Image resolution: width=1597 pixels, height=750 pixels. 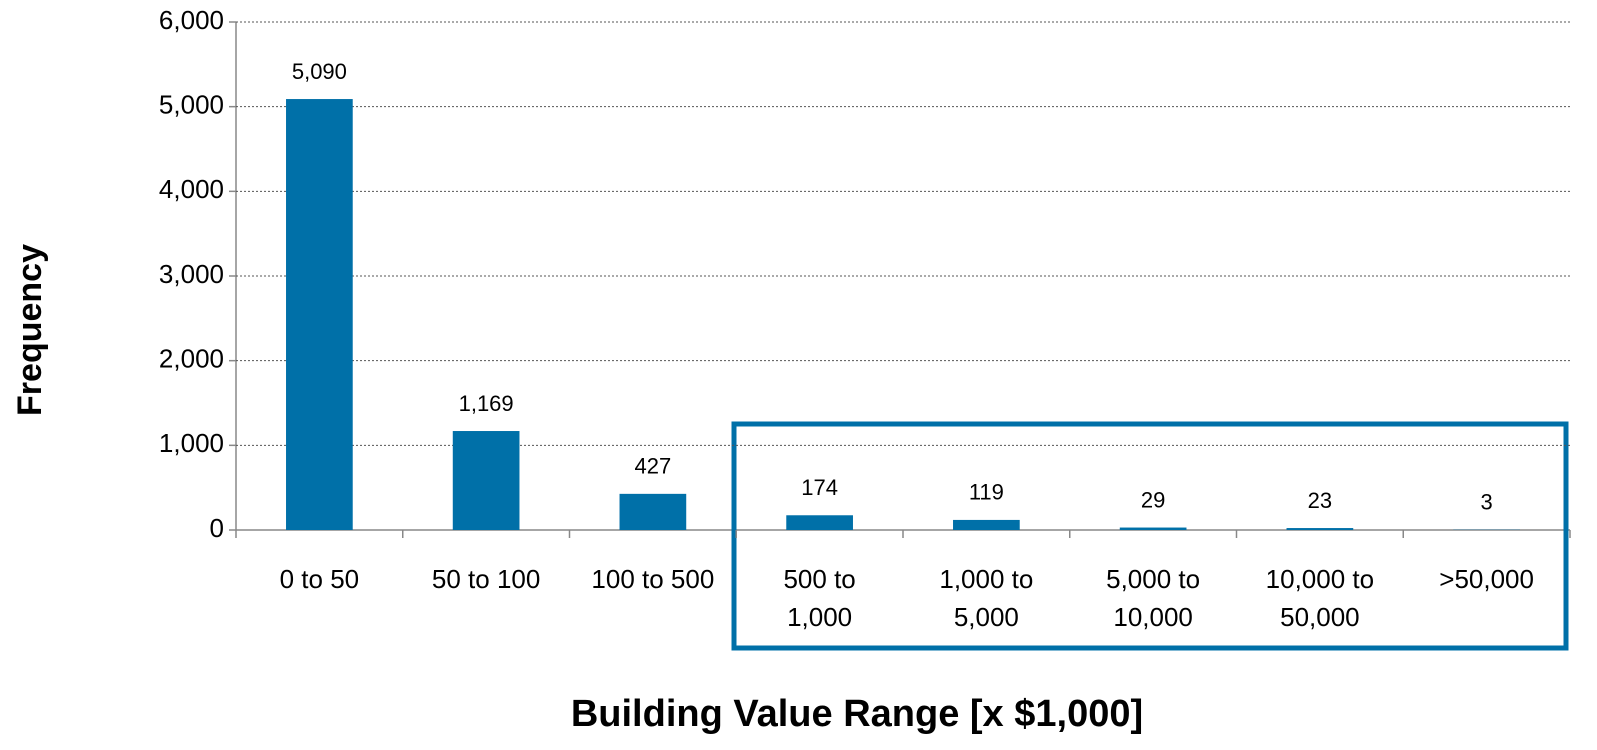 I want to click on x-tick-label: 50 to 100, so click(x=486, y=579).